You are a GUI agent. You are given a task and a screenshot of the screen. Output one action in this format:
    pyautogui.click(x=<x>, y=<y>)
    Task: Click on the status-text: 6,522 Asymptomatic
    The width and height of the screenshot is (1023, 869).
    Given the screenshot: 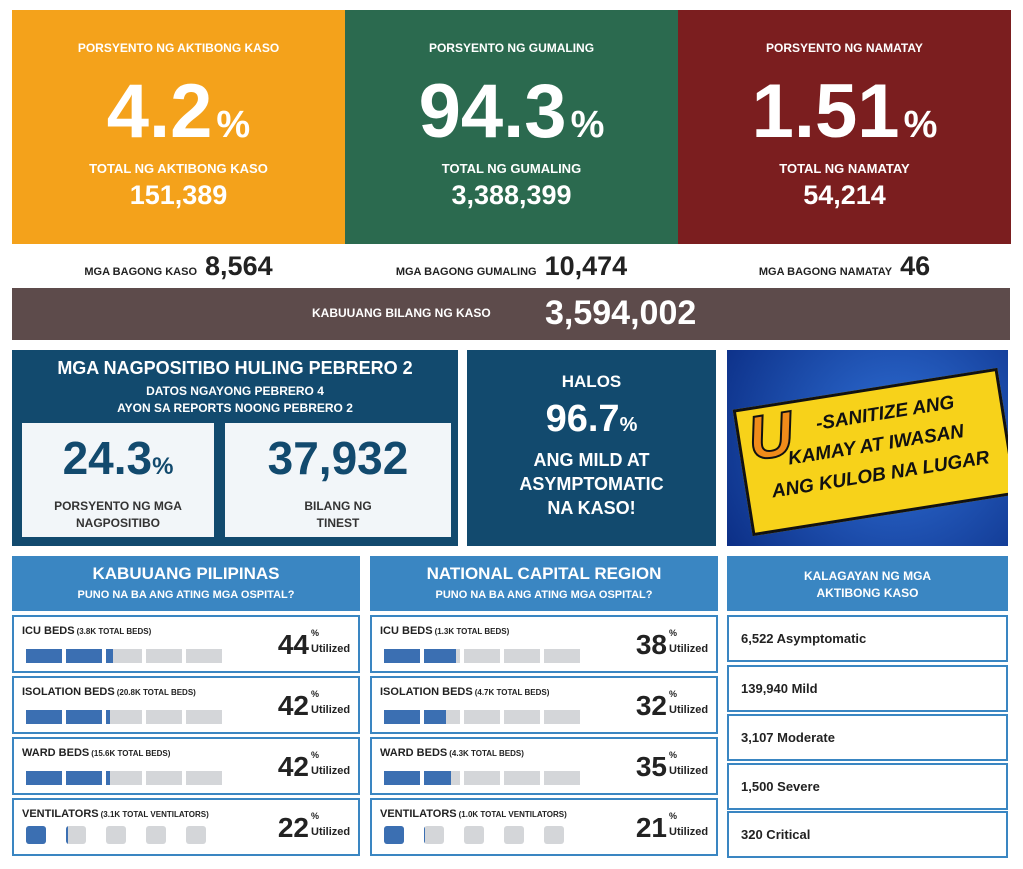 What is the action you would take?
    pyautogui.click(x=804, y=638)
    